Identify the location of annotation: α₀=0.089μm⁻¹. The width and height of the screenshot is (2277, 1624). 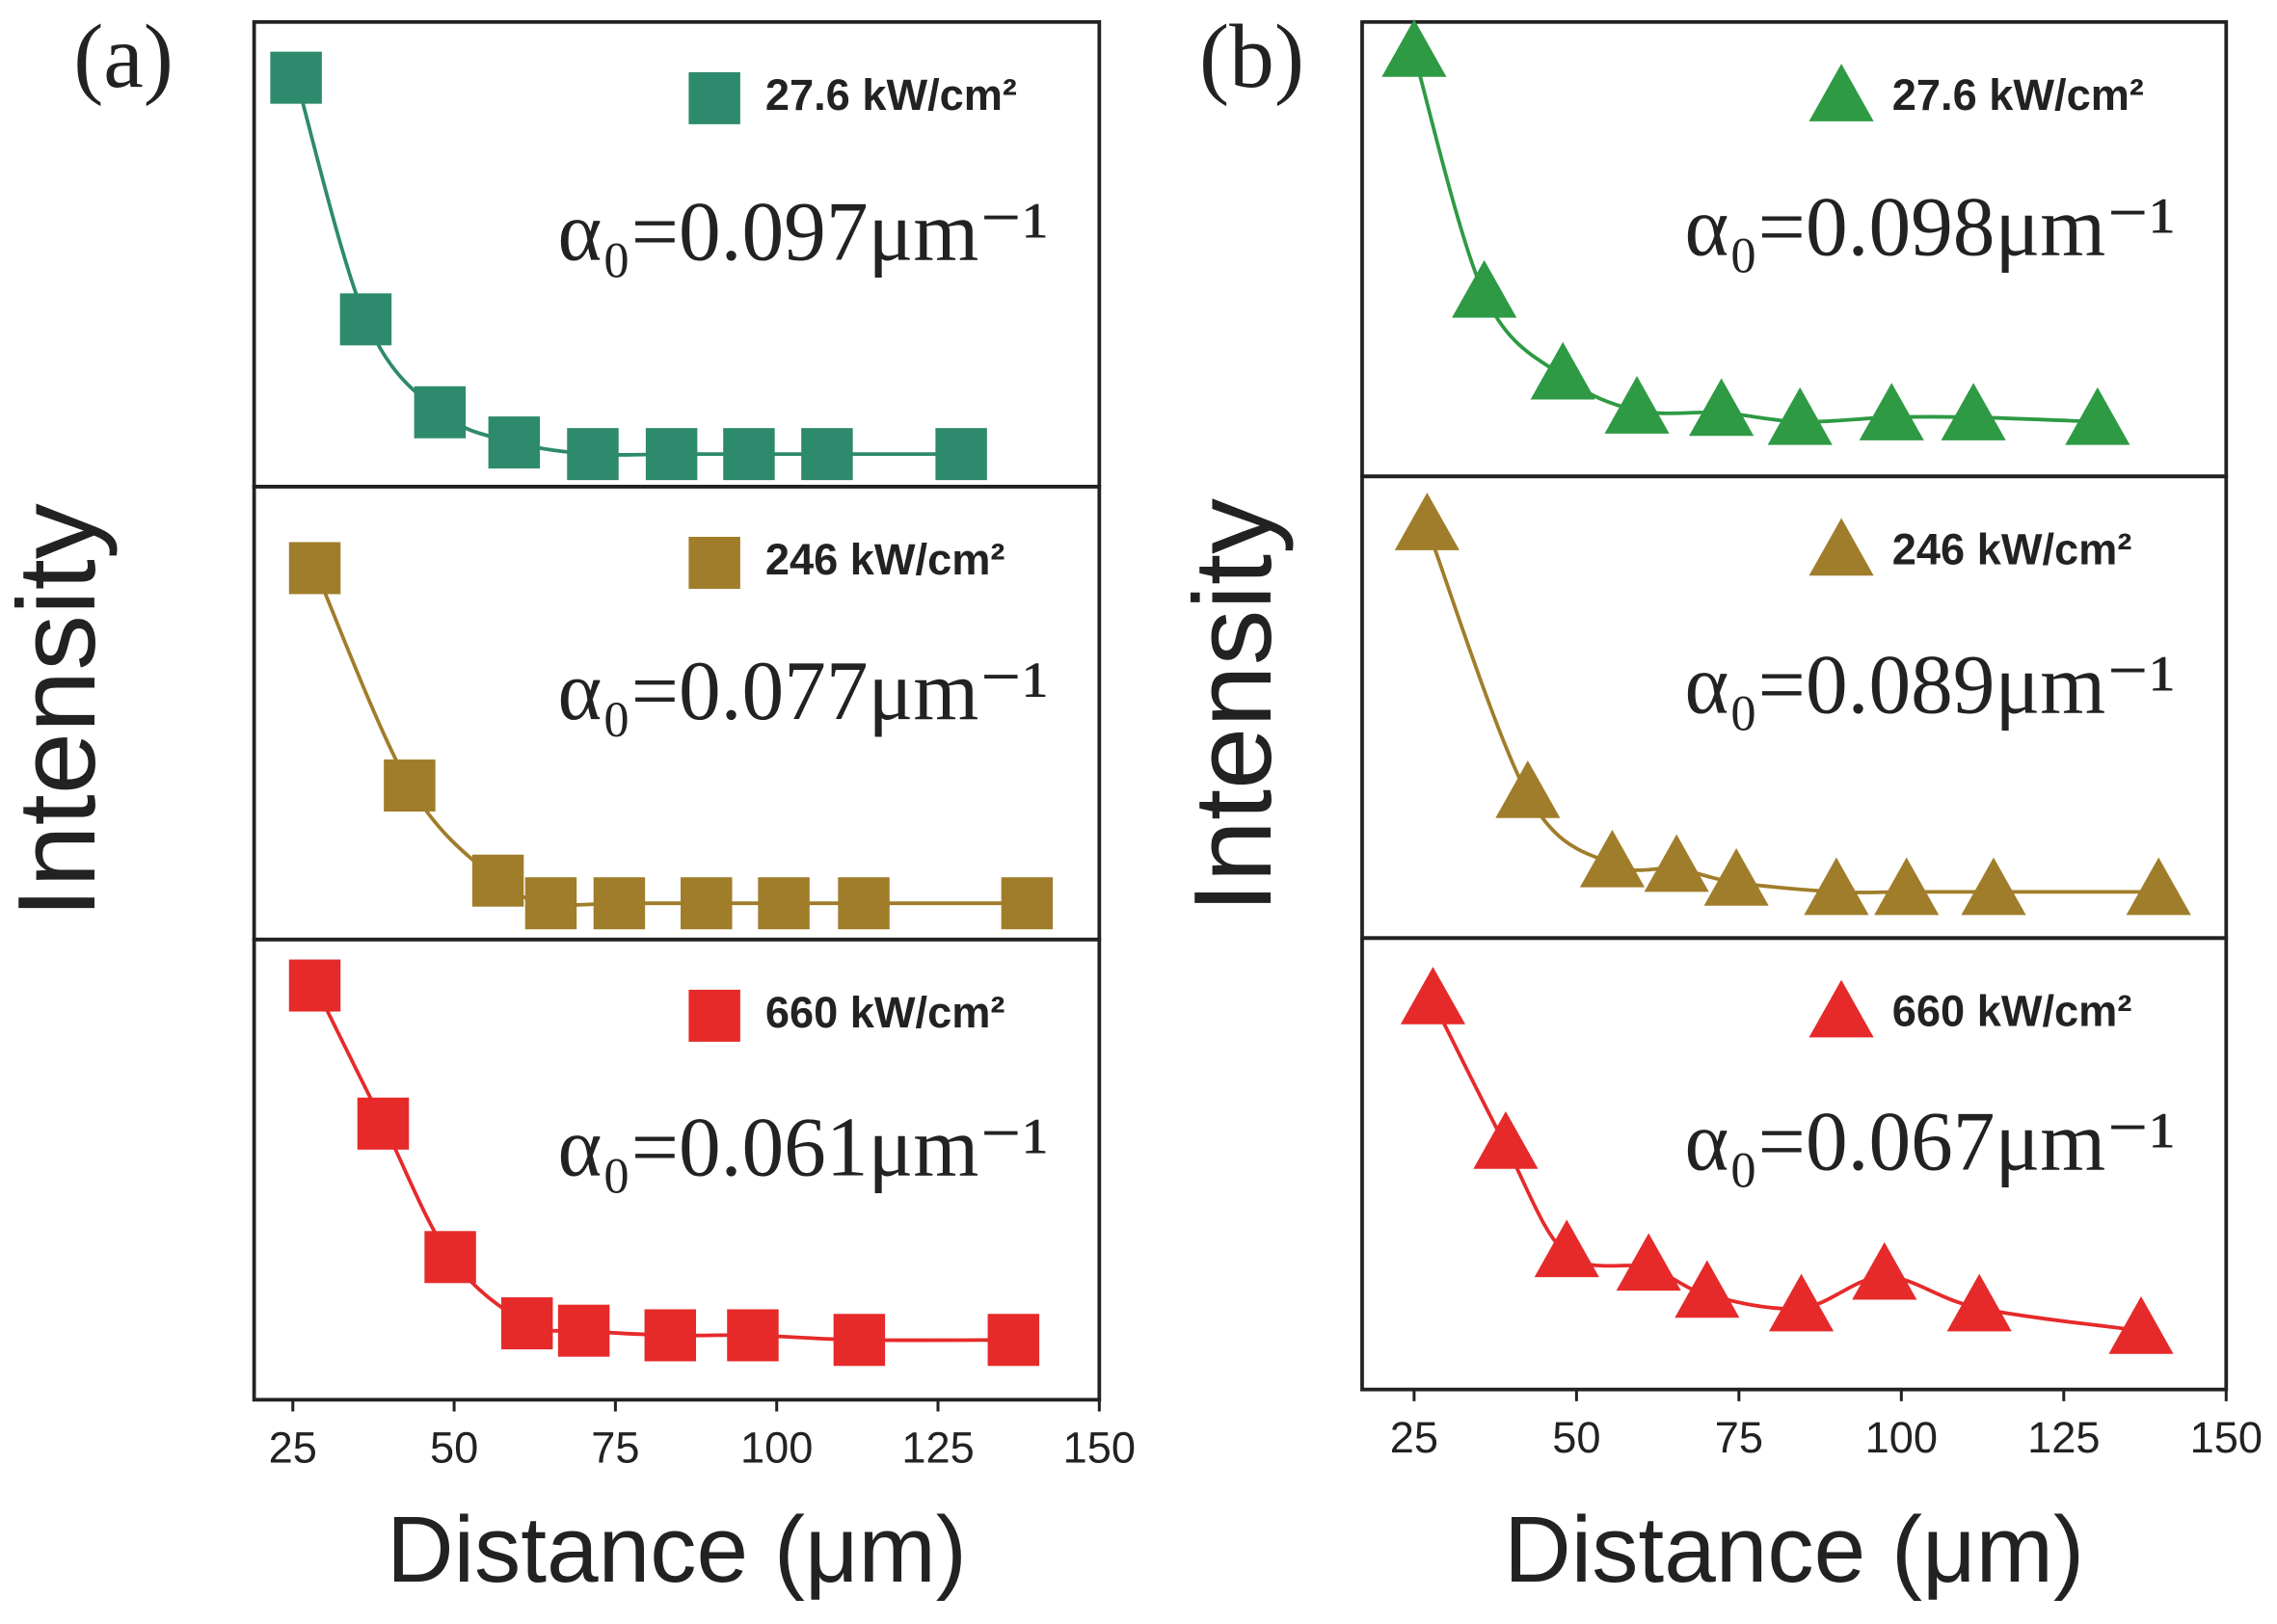
(1930, 684).